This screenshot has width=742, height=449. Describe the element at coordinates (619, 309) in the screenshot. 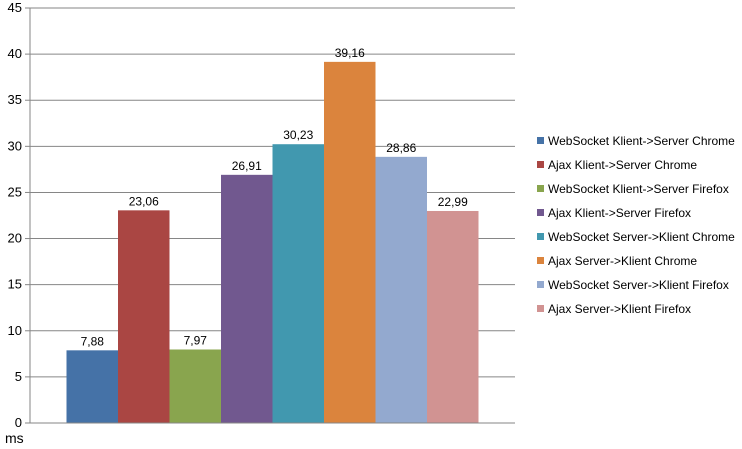

I see `legend-entry: Ajax Server->Klient Firefox` at that location.